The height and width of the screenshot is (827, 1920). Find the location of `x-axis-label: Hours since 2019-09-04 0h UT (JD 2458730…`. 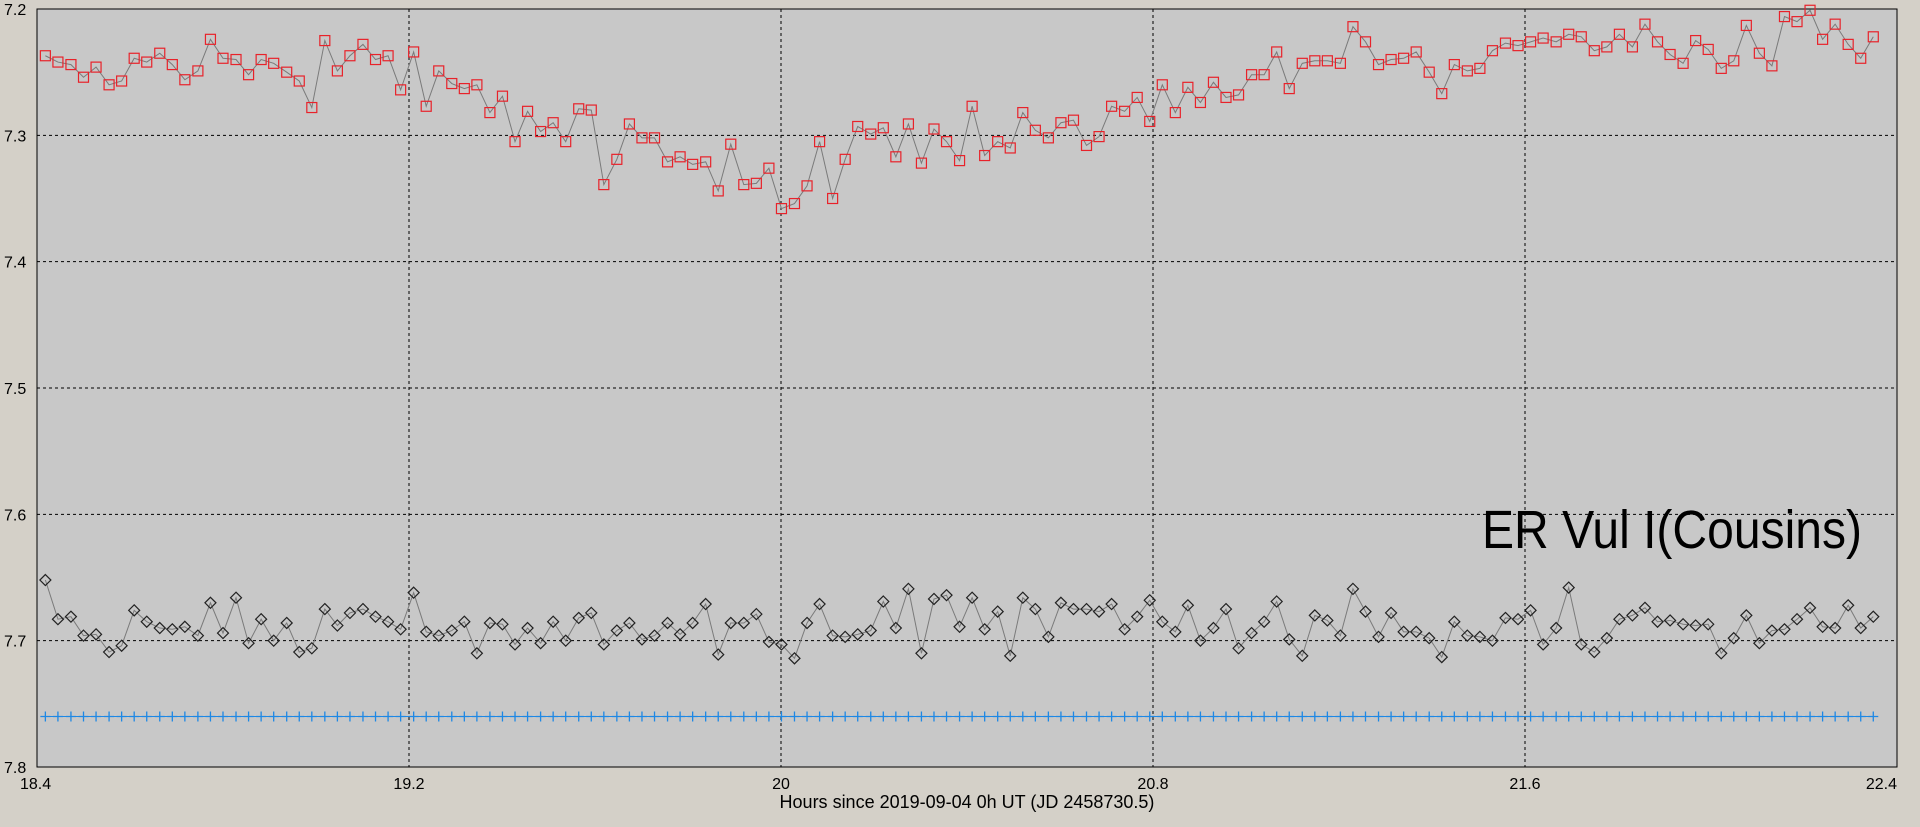

x-axis-label: Hours since 2019-09-04 0h UT (JD 2458730… is located at coordinates (967, 802).